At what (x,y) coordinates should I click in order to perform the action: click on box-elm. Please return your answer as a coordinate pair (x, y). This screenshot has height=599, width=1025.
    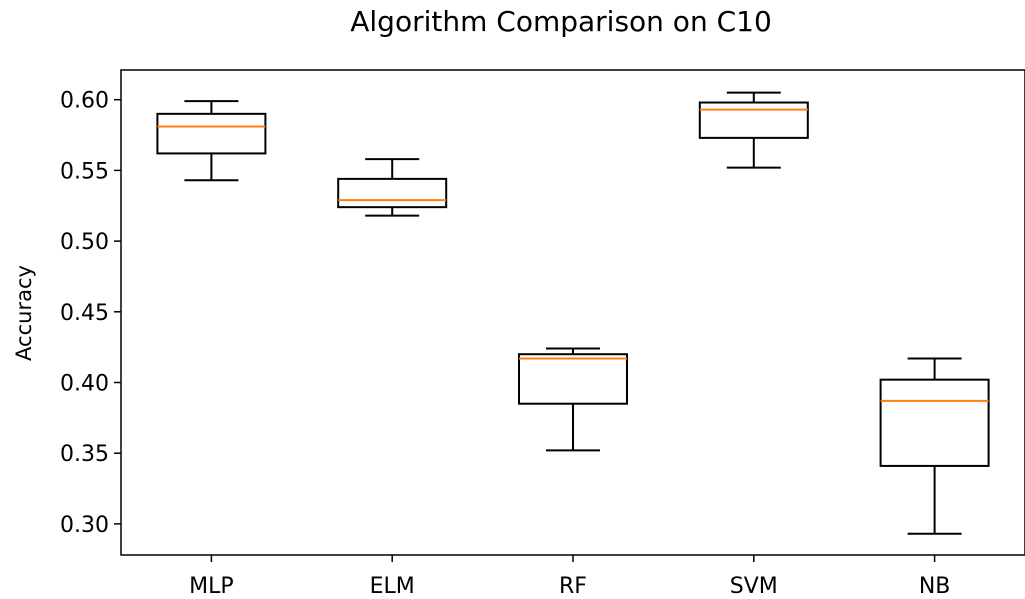
    Looking at the image, I should click on (392, 187).